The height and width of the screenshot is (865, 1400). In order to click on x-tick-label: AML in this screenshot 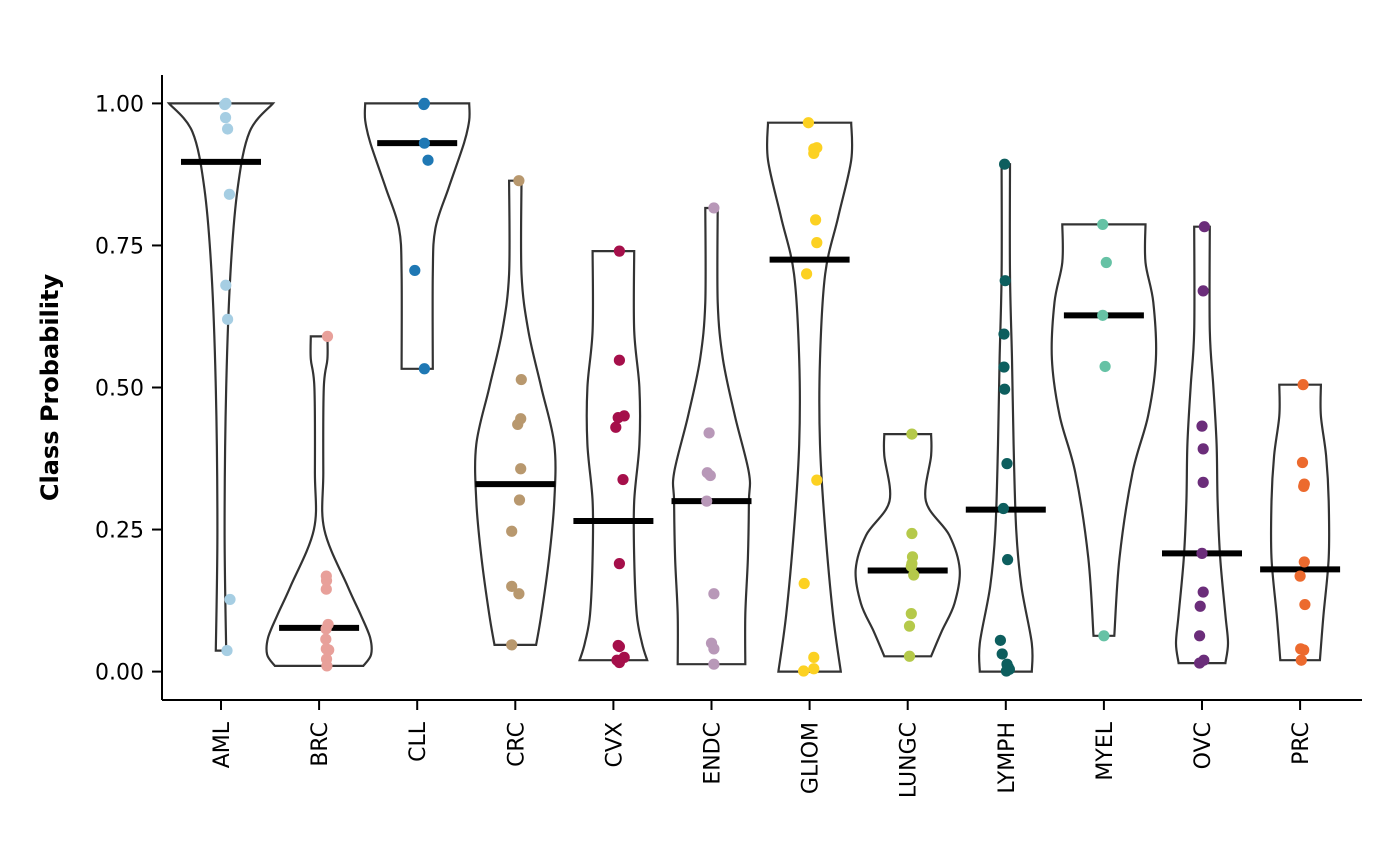, I will do `click(222, 744)`.